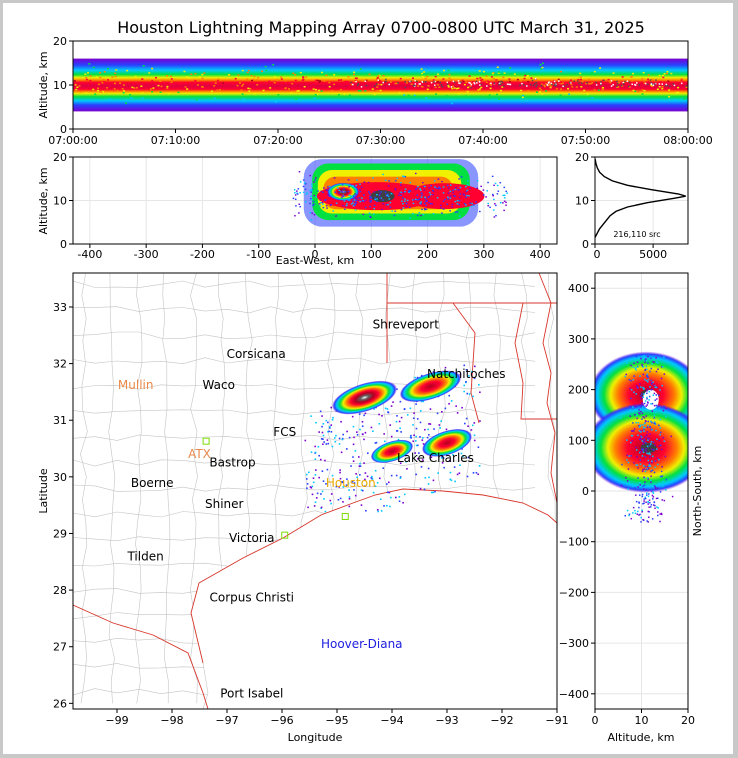 Image resolution: width=738 pixels, height=758 pixels. What do you see at coordinates (152, 483) in the screenshot?
I see `city-label: Boerne` at bounding box center [152, 483].